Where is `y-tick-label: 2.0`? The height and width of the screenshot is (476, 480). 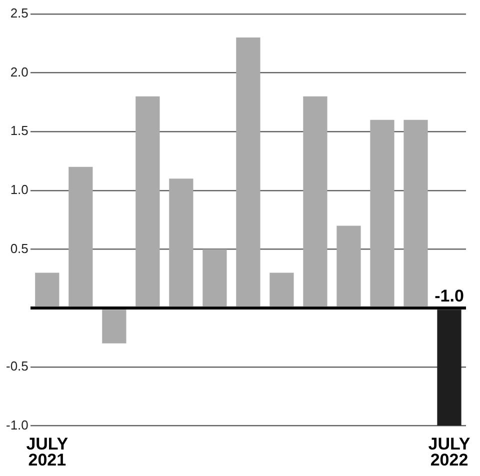 y-tick-label: 2.0 is located at coordinates (19, 72).